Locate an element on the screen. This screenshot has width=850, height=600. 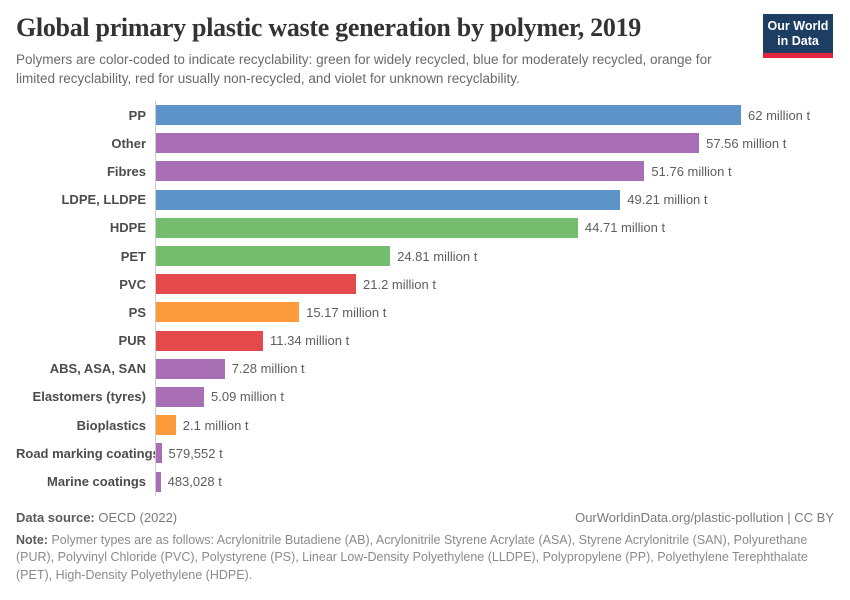
bar-track: 5.09 million t is located at coordinates (494, 397).